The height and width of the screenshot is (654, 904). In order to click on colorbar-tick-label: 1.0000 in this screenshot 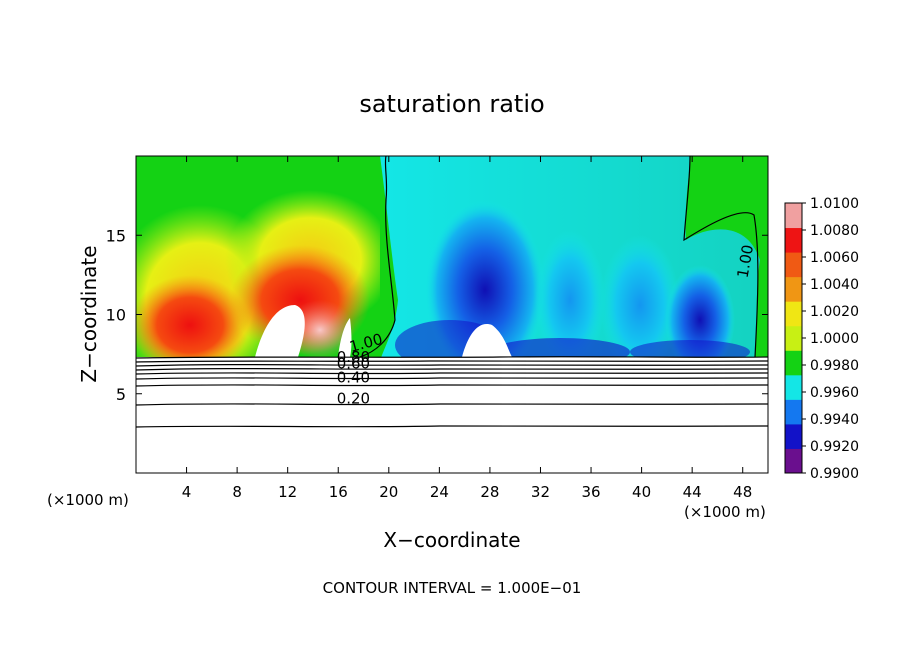, I will do `click(834, 339)`.